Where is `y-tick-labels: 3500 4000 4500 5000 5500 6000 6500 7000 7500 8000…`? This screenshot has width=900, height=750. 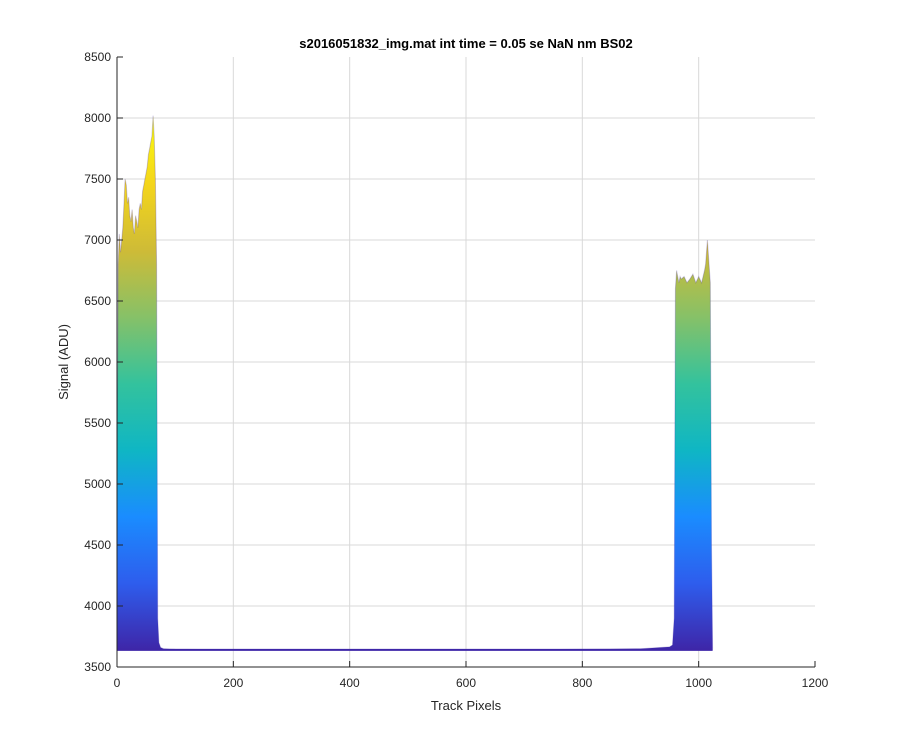
y-tick-labels: 3500 4000 4500 5000 5500 6000 6500 7000 7500 8000… is located at coordinates (97, 362).